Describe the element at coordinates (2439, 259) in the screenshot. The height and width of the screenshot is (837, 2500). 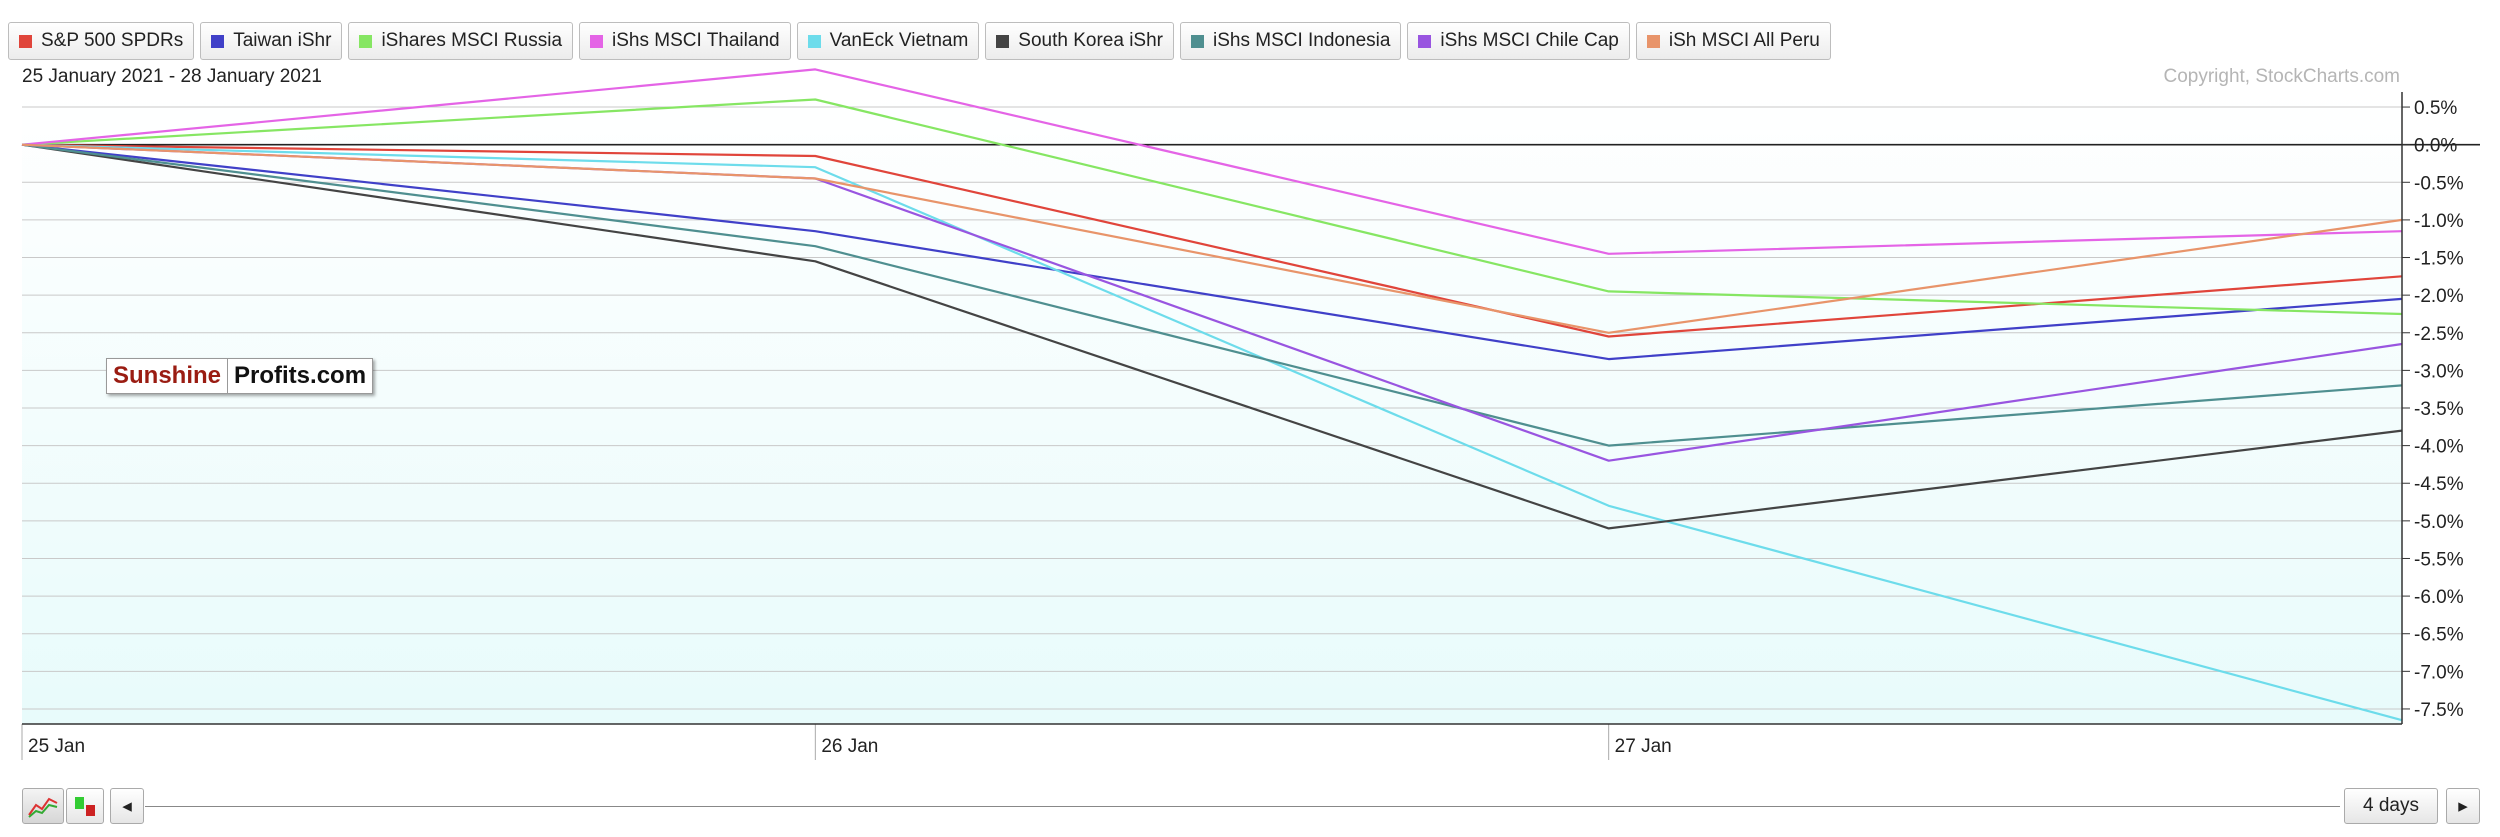
I see `y-tick-label: -1.5%` at that location.